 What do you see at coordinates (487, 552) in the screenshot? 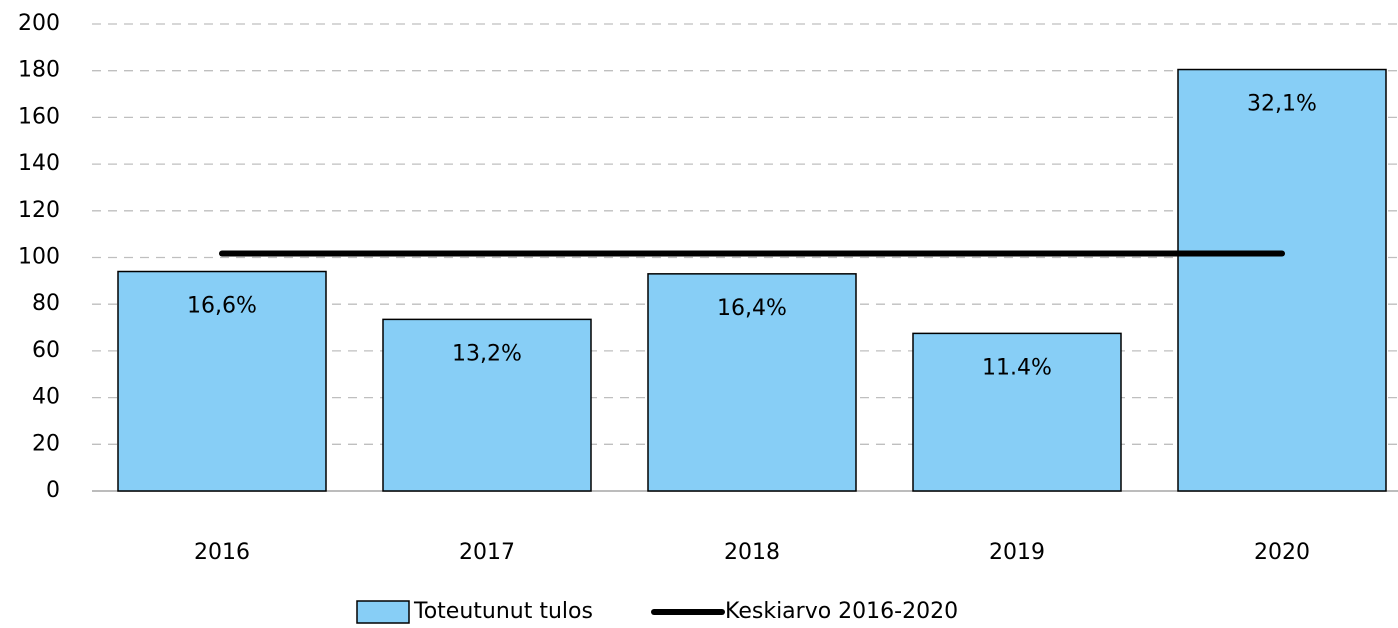
I see `x-tick-label: 2017` at bounding box center [487, 552].